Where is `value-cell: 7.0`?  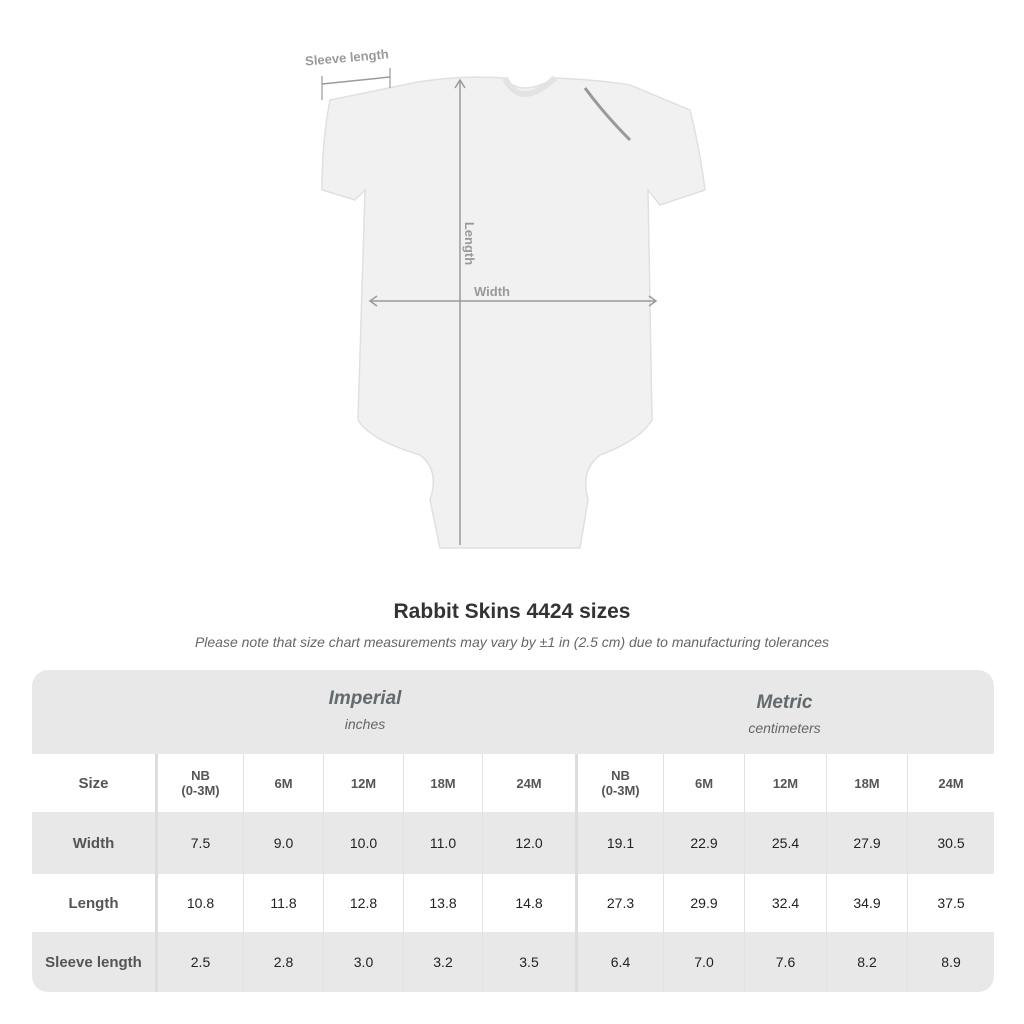
value-cell: 7.0 is located at coordinates (703, 962).